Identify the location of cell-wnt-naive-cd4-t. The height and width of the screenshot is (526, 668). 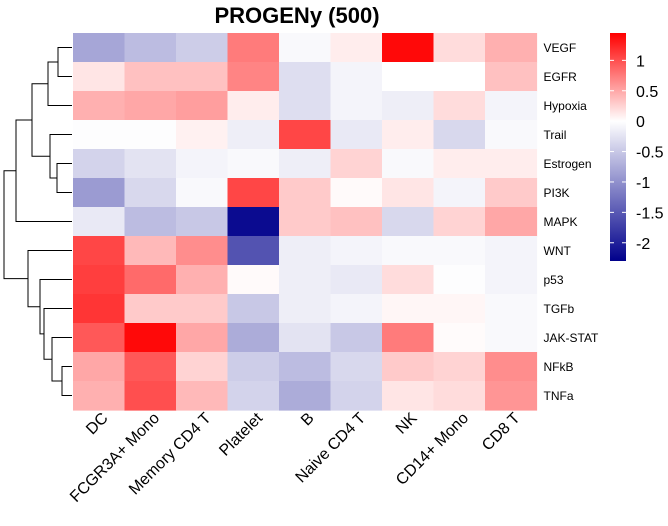
(356, 251).